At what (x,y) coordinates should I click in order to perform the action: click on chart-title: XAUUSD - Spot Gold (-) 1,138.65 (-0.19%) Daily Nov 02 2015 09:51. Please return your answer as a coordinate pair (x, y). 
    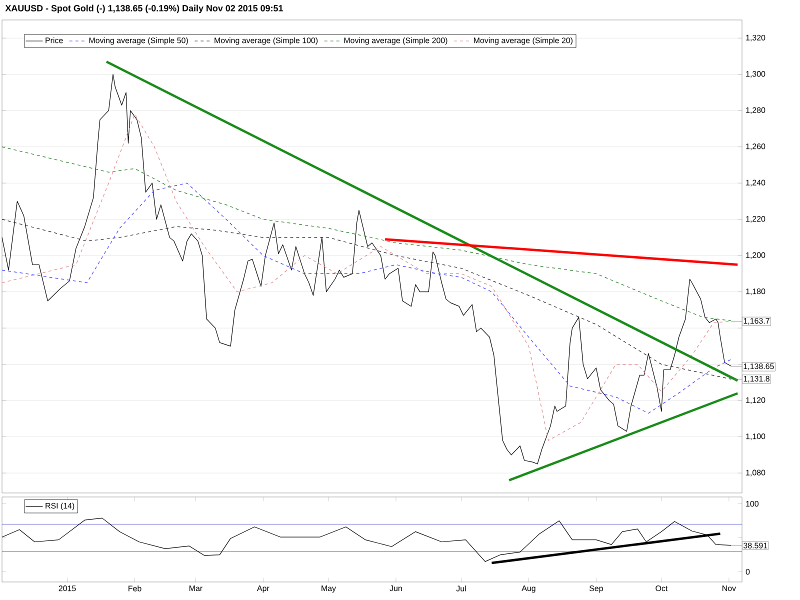
    Looking at the image, I should click on (144, 9).